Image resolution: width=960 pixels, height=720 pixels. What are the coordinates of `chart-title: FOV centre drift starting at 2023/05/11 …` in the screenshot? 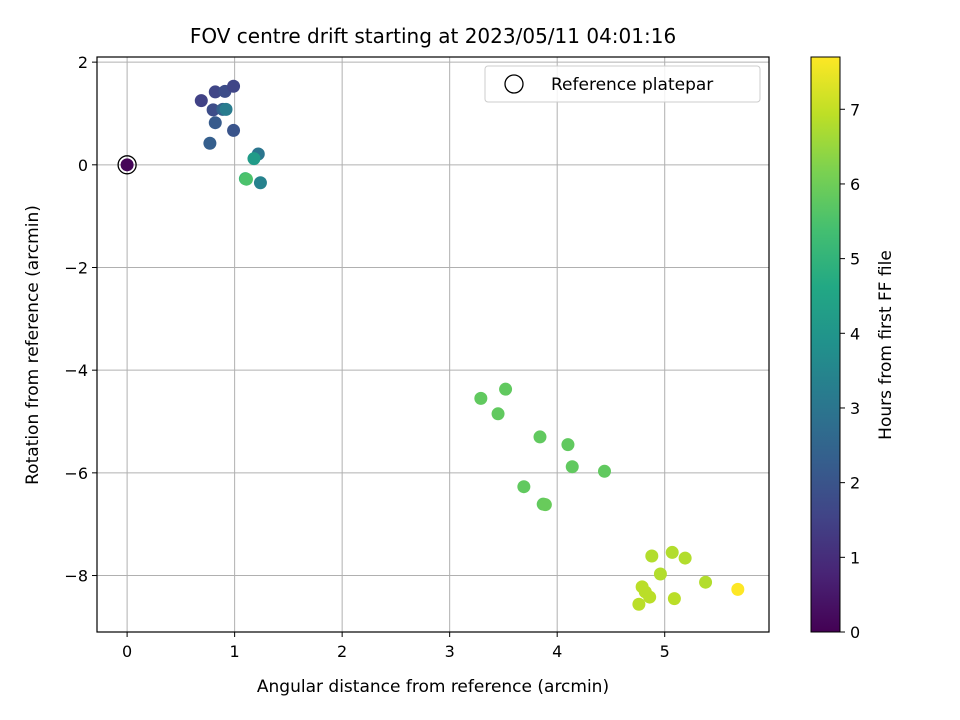 It's located at (433, 36).